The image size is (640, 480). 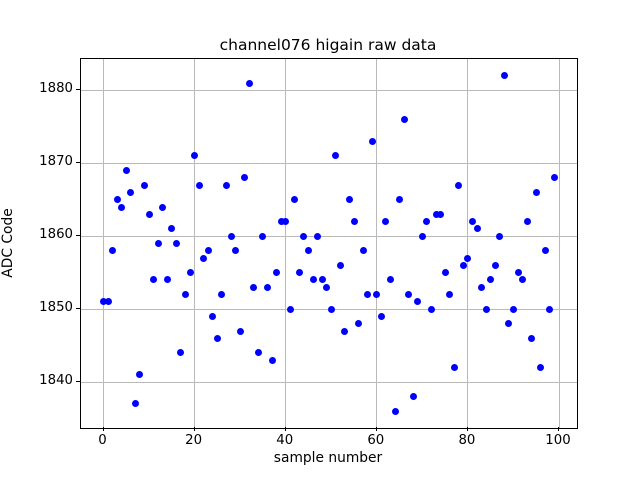 I want to click on y-tick-label: 1850, so click(x=56, y=308).